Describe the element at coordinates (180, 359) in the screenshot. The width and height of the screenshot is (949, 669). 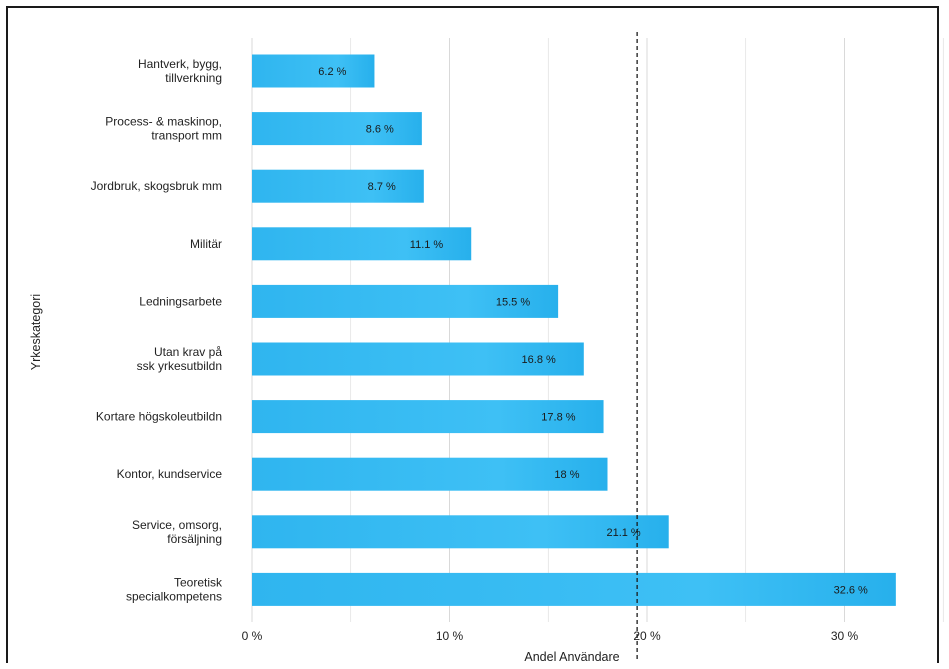
I see `category-label: Utan krav på ssk yrkesutbildn` at that location.